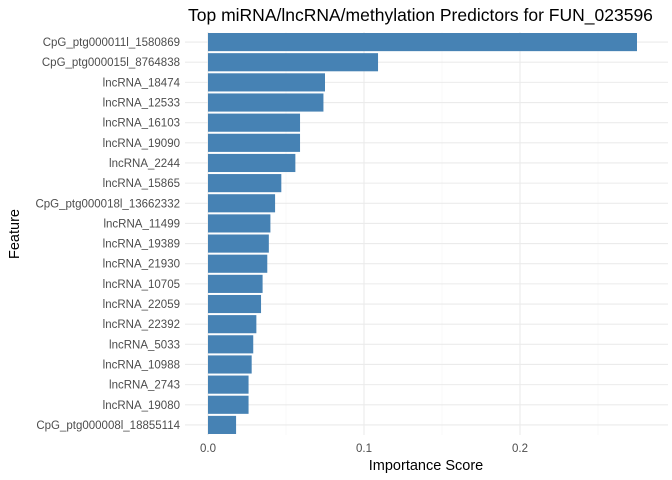 This screenshot has width=672, height=480. I want to click on y-tick-label: lncRNA_10988, so click(141, 365).